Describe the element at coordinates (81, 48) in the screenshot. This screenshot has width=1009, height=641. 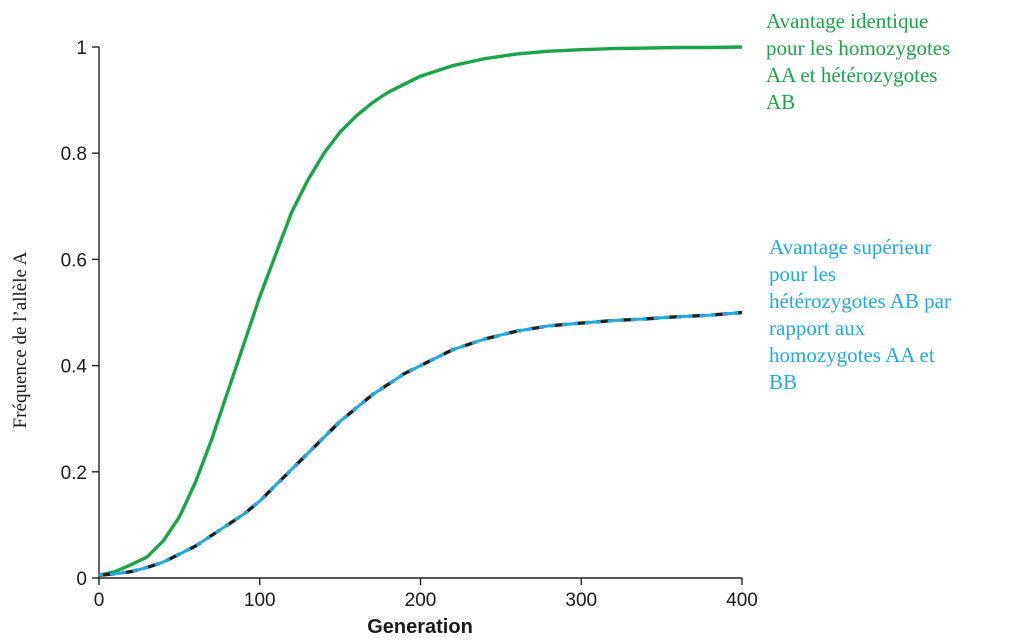
I see `y-tick-label: 1` at that location.